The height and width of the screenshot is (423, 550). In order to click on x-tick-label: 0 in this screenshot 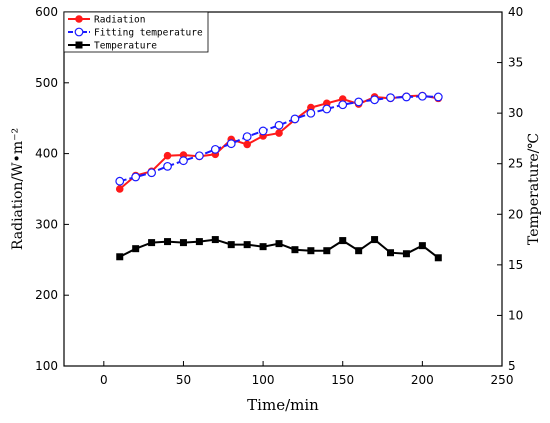, I will do `click(104, 380)`.